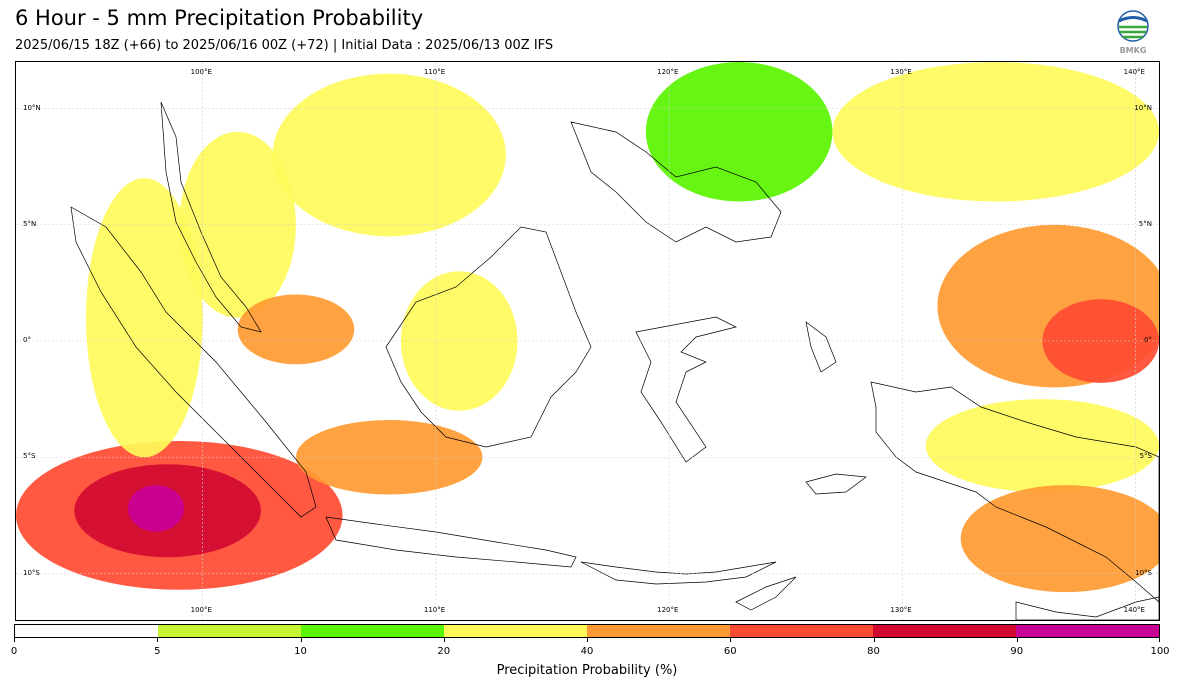 The image size is (1180, 690). I want to click on sulawesi-outline, so click(686, 389).